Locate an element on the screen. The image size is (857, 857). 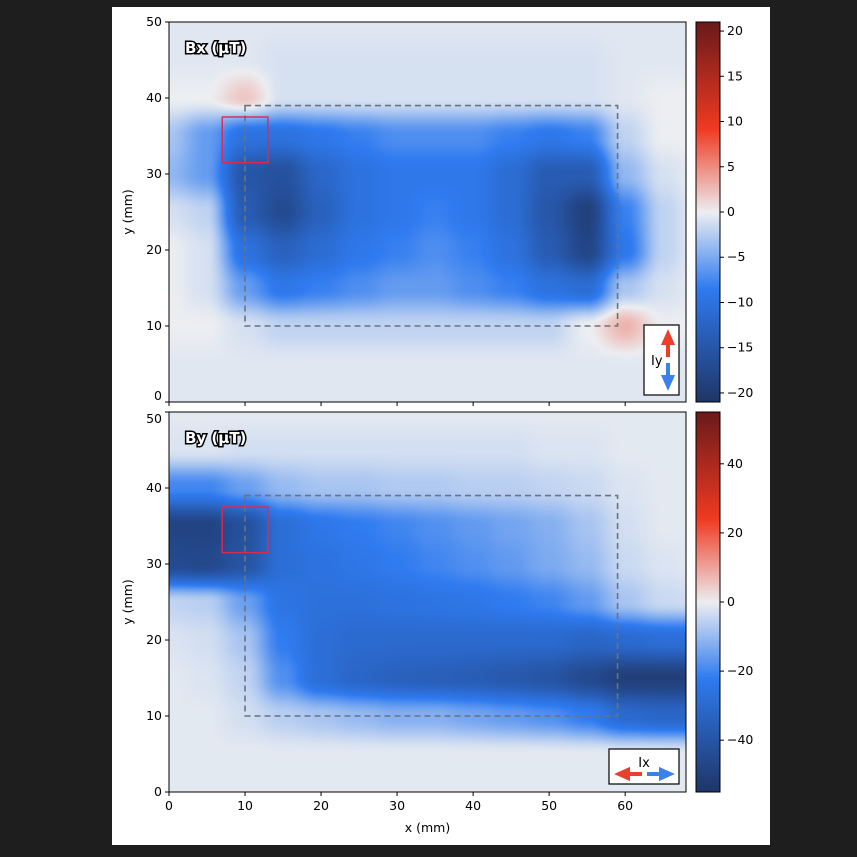
colorbar-tick-label: 5 is located at coordinates (731, 166).